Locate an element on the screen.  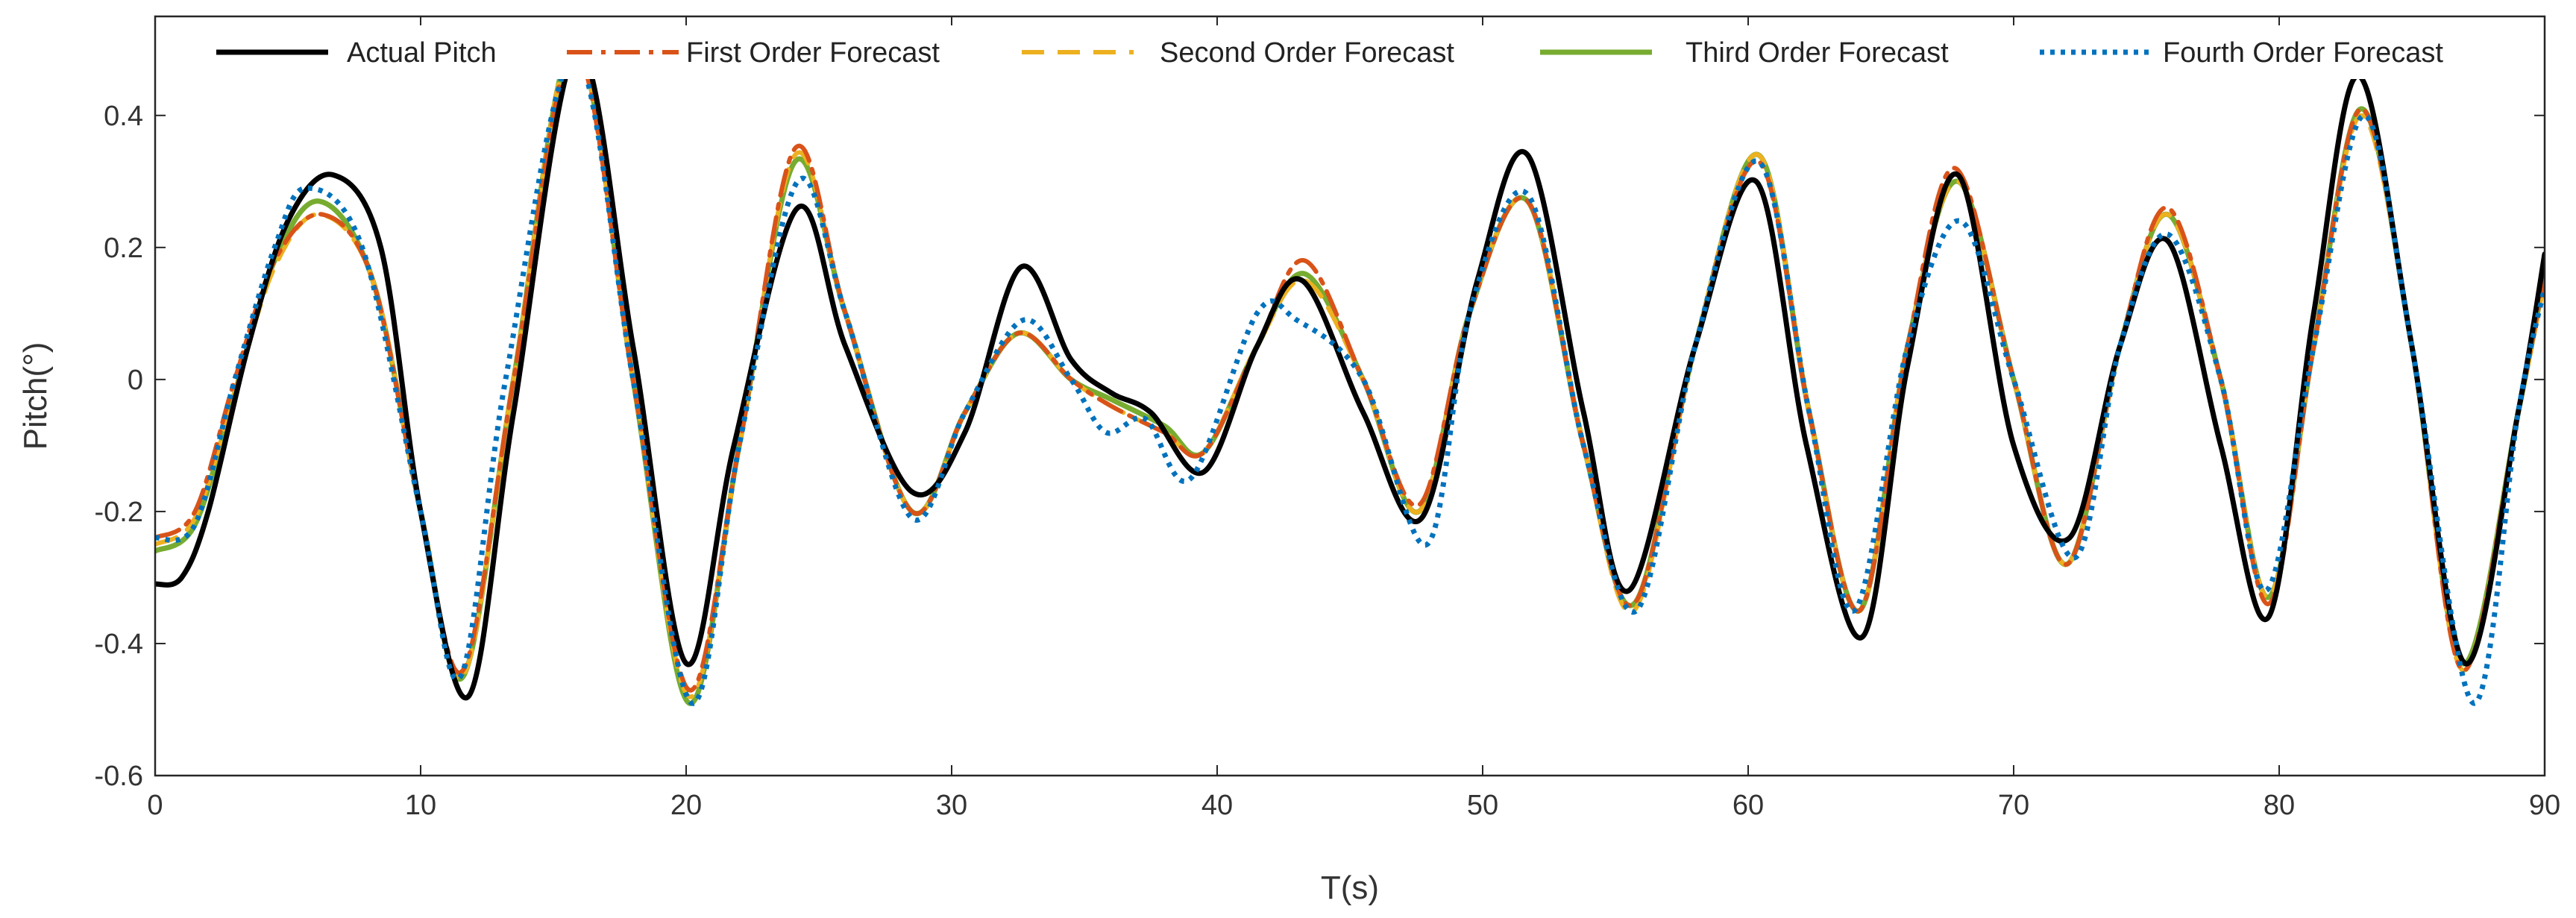
x-axis-title: T(s) is located at coordinates (1350, 888).